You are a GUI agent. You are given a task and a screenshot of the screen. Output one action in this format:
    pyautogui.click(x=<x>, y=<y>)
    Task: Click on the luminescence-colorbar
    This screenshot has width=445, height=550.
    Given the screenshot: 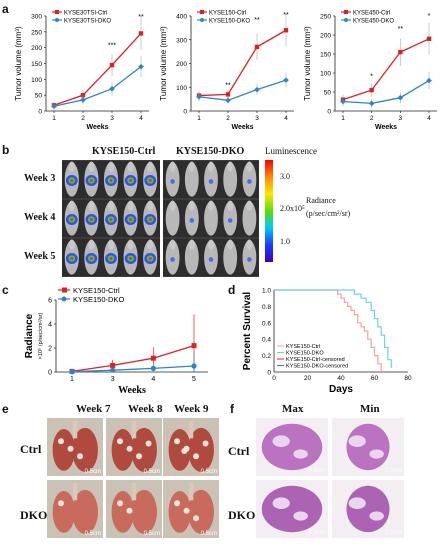 What is the action you would take?
    pyautogui.click(x=269, y=211)
    